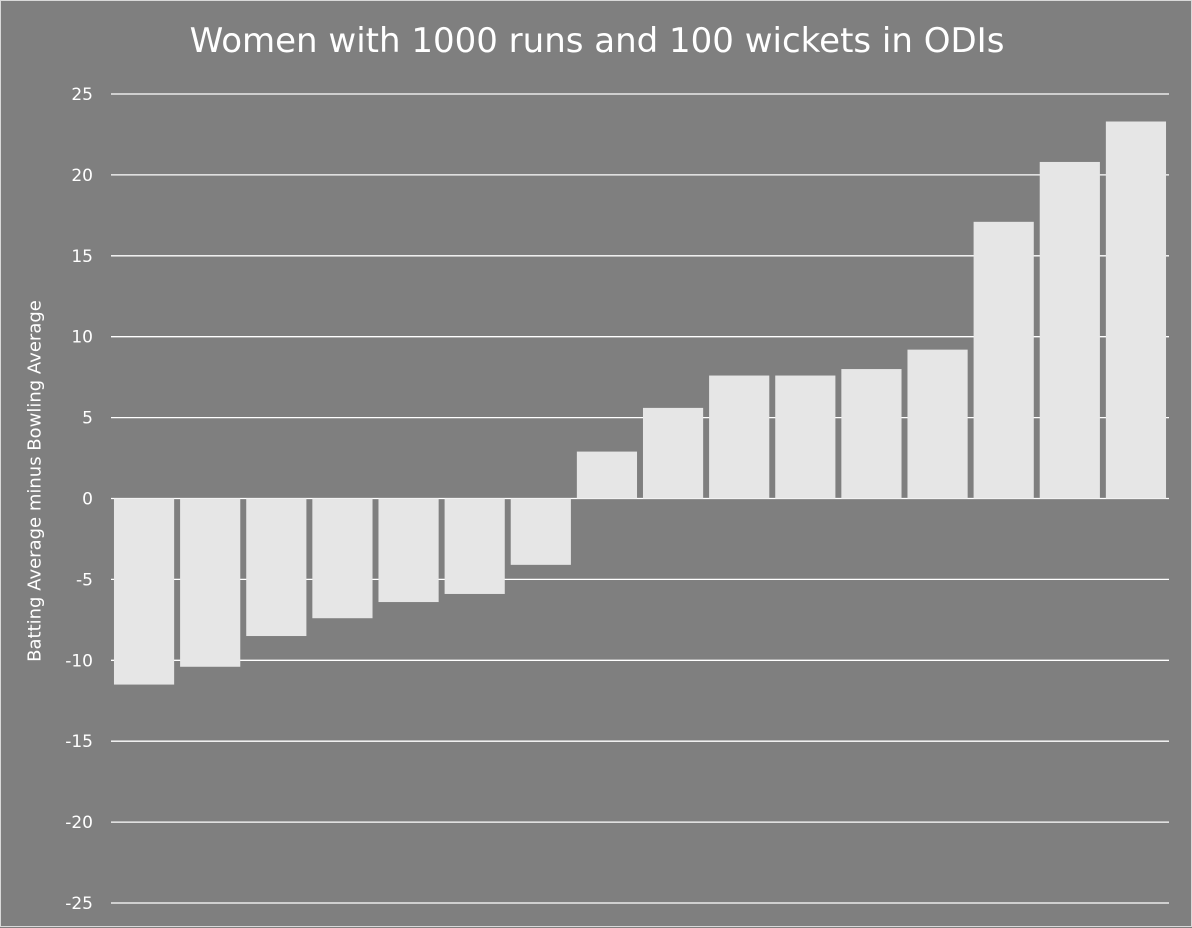 The height and width of the screenshot is (928, 1192). Describe the element at coordinates (79, 904) in the screenshot. I see `y-tick-label: -25` at that location.